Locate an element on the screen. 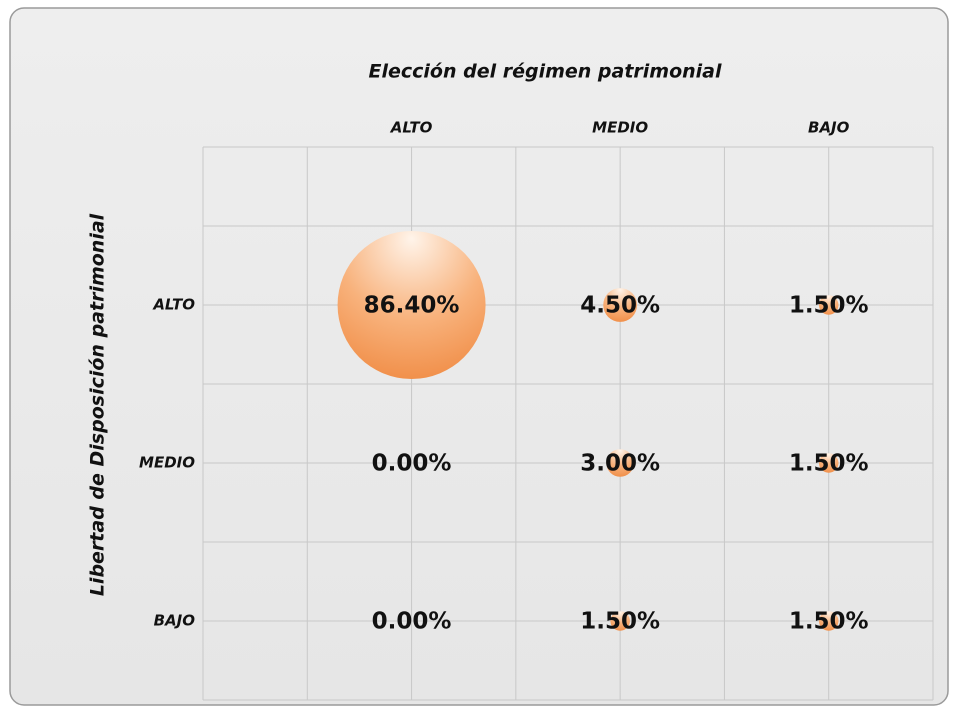  chart-title: Elección del régimen patrimonial is located at coordinates (545, 72).